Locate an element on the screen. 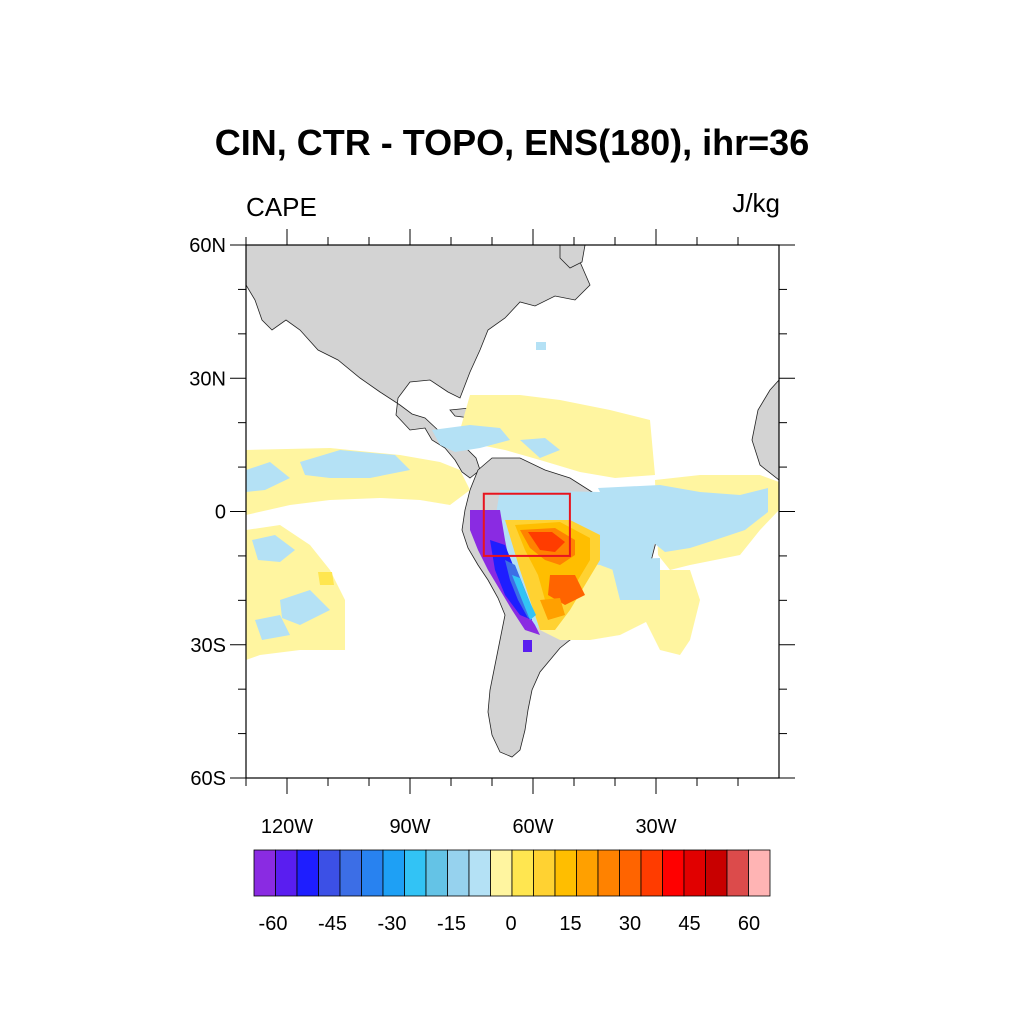 The height and width of the screenshot is (1024, 1024). colorbar-label: 0 is located at coordinates (510, 924).